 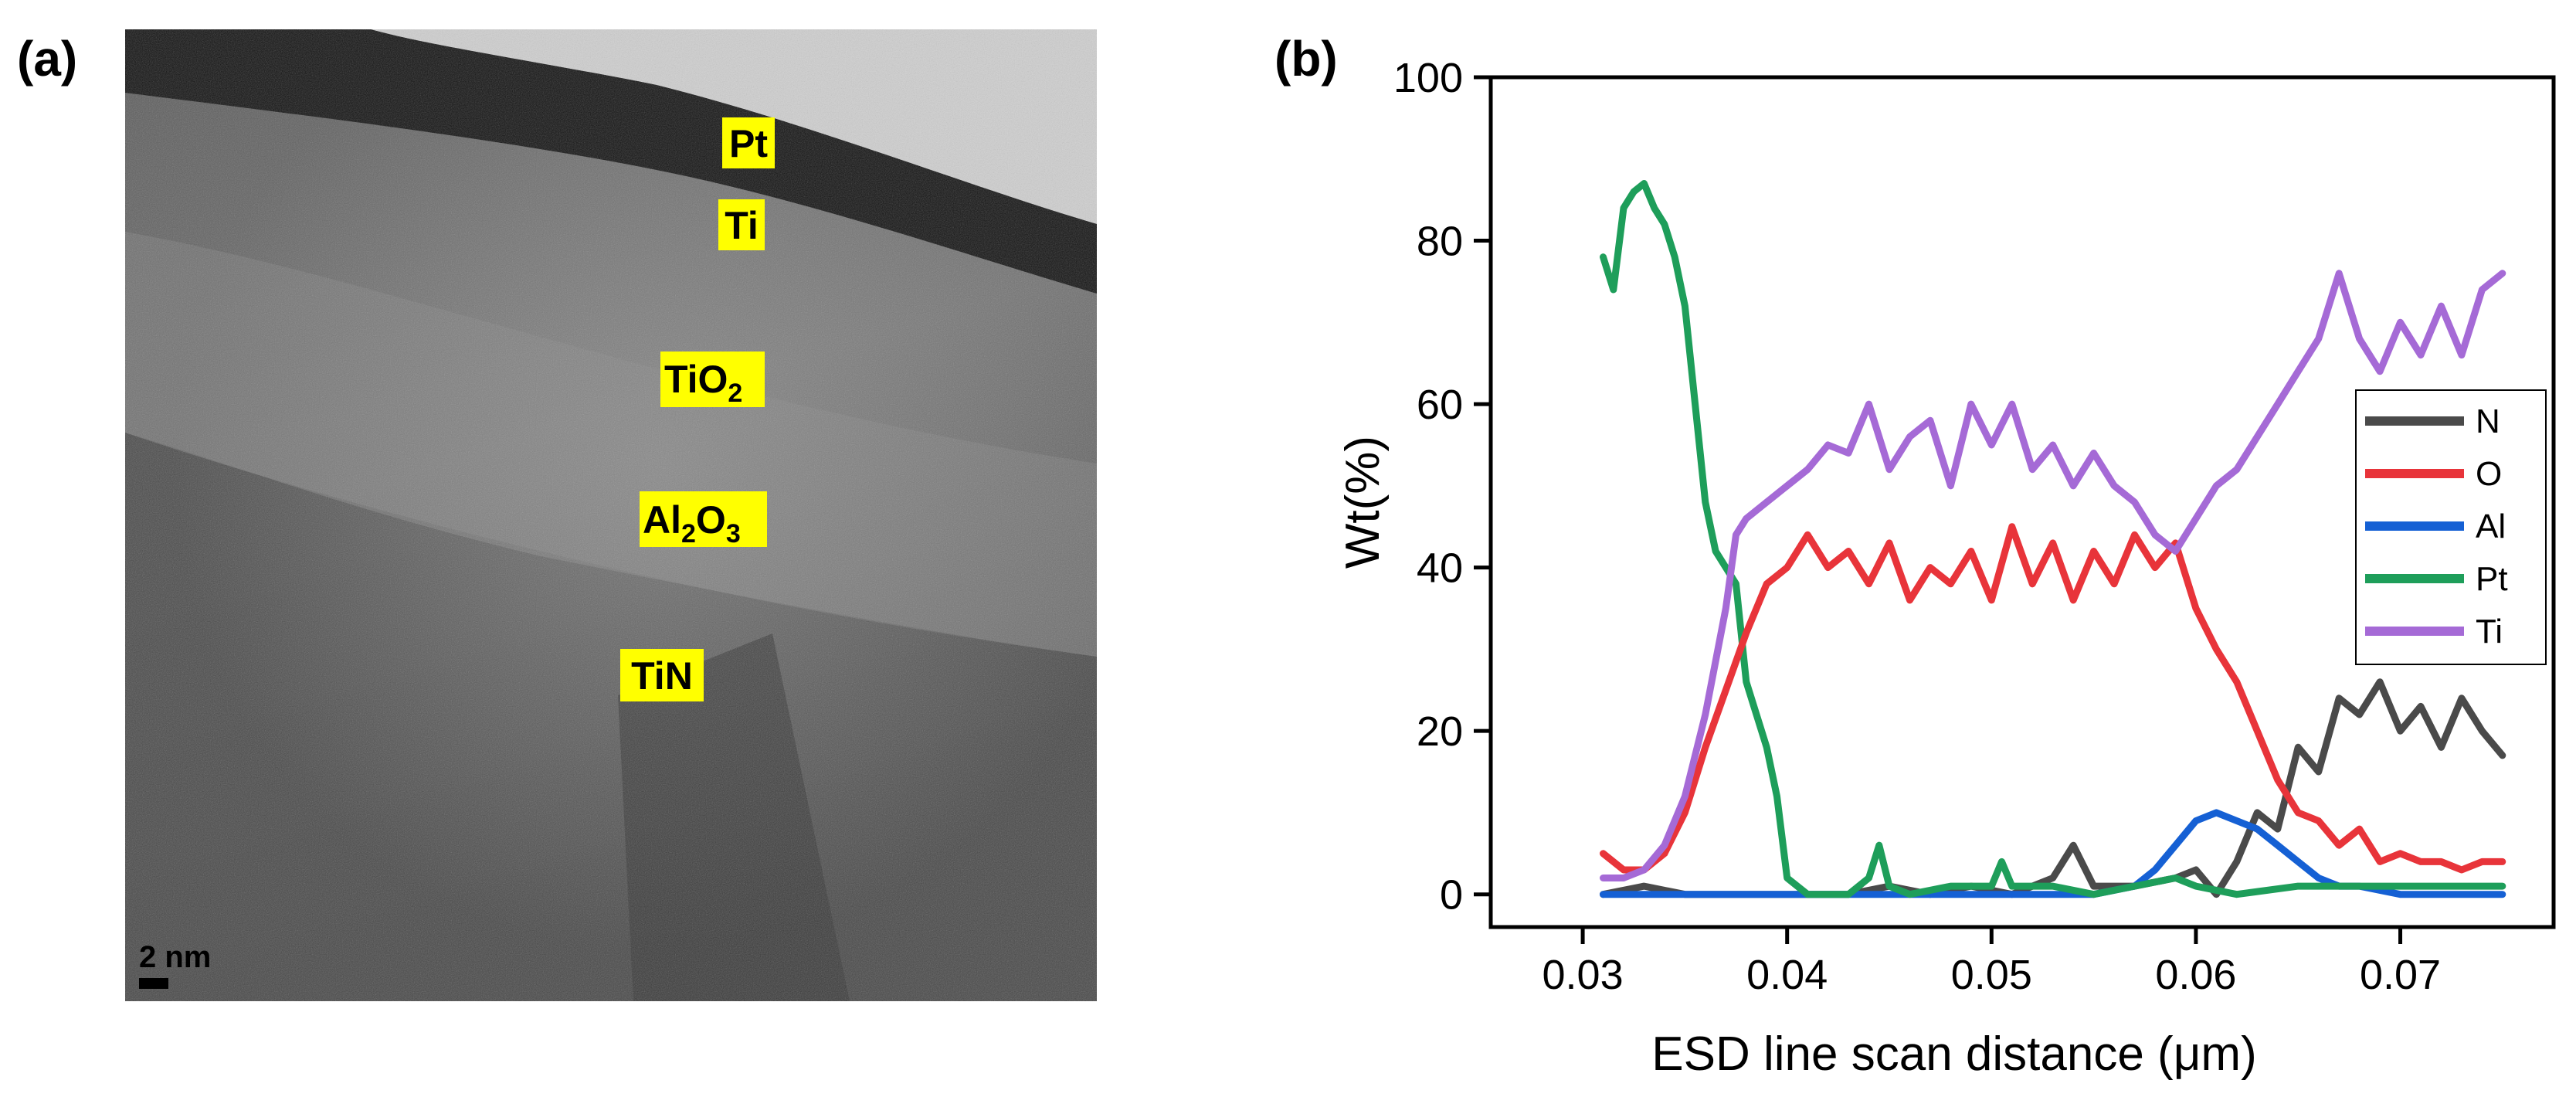 What do you see at coordinates (2053, 853) in the screenshot?
I see `series-line-al` at bounding box center [2053, 853].